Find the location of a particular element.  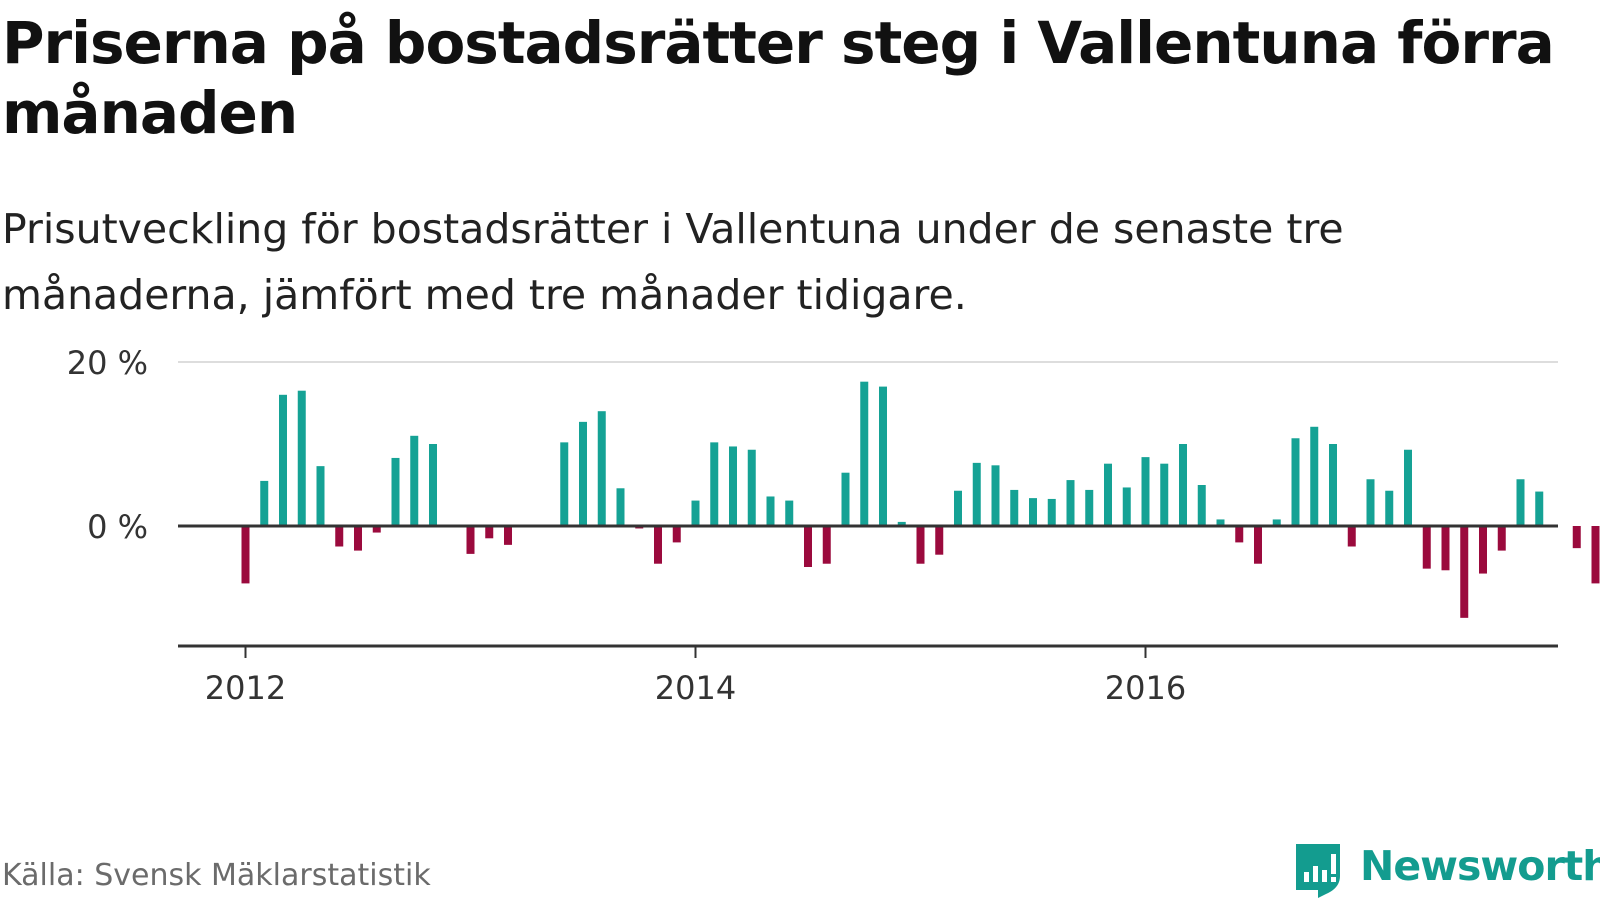

newsworthy-logo-icon is located at coordinates (1320, 871).